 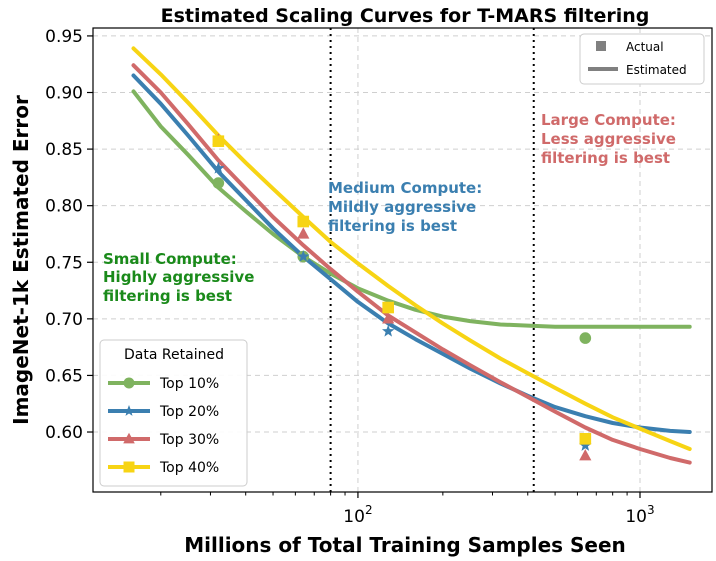 I want to click on legend-label: Top 40%, so click(x=189, y=468).